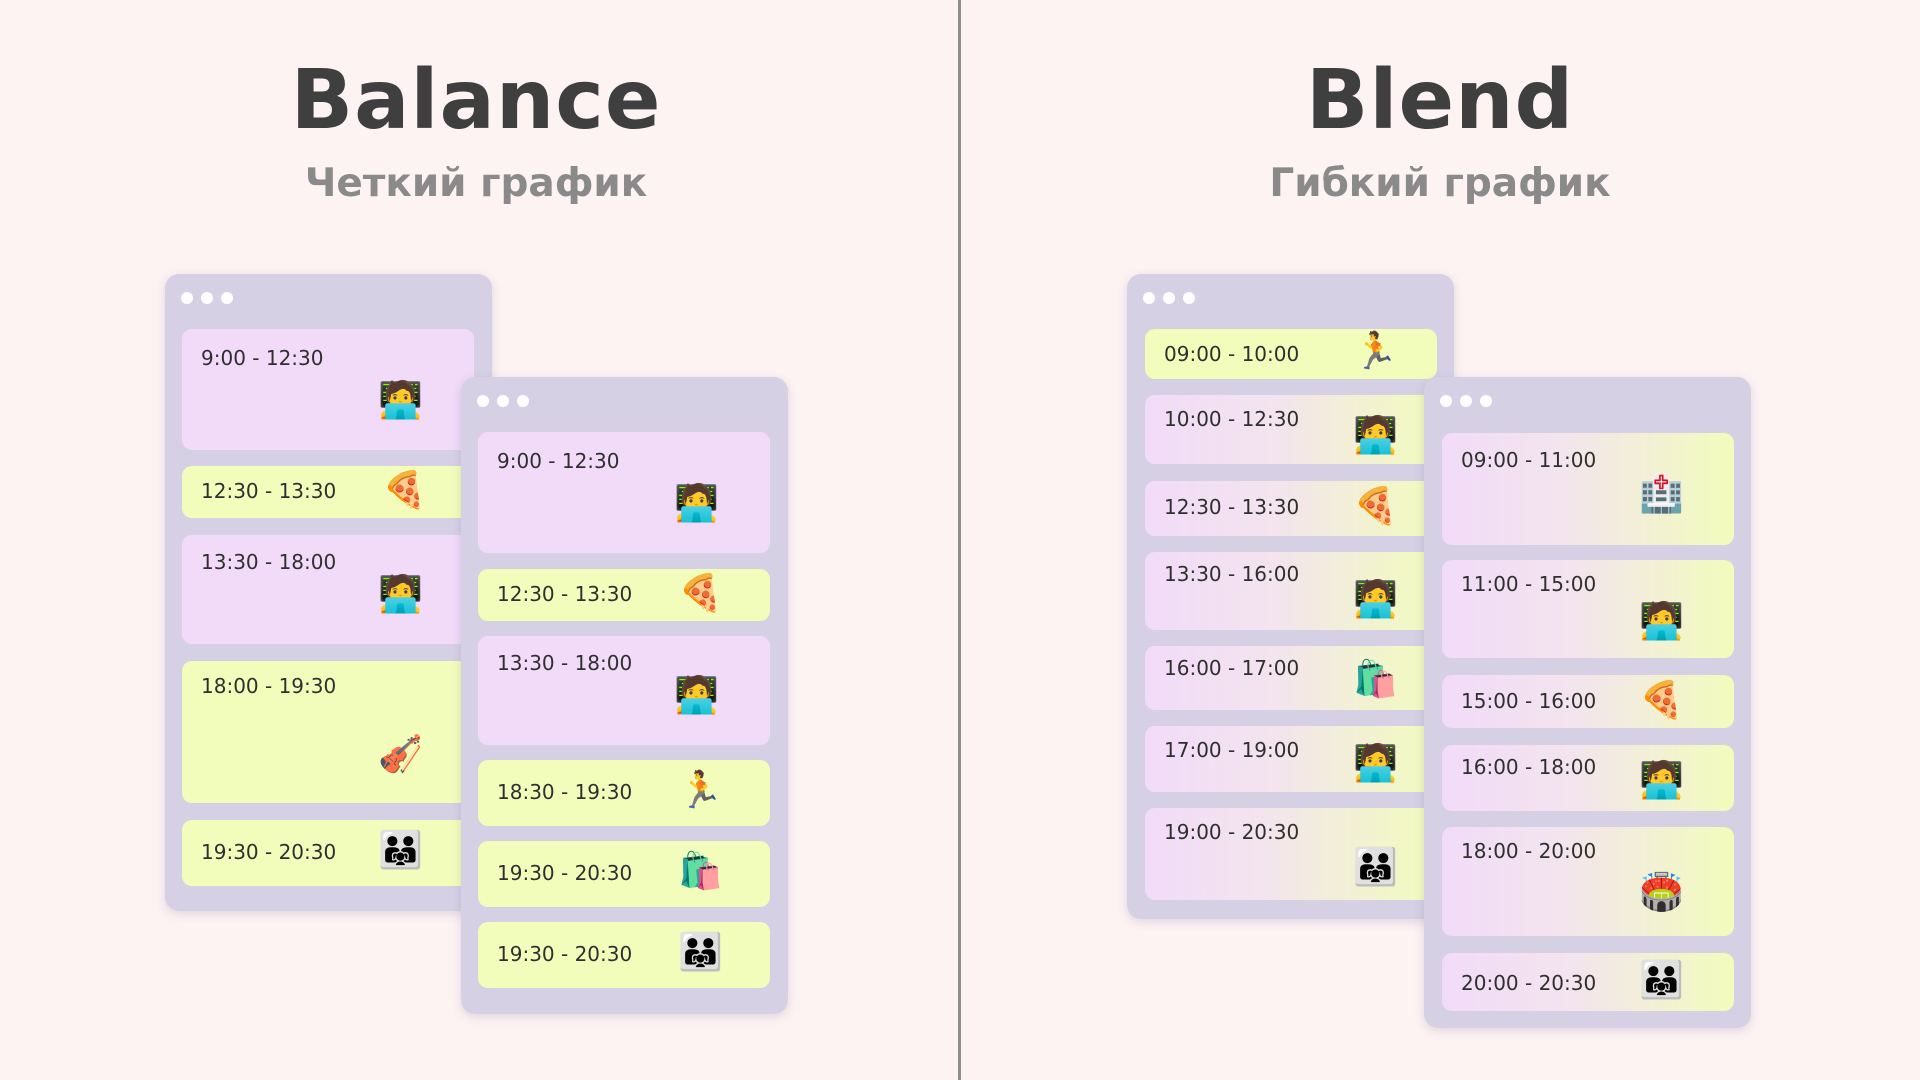 This screenshot has width=1920, height=1080. Describe the element at coordinates (1440, 183) in the screenshot. I see `blend-subtitle: Гибкий график` at that location.